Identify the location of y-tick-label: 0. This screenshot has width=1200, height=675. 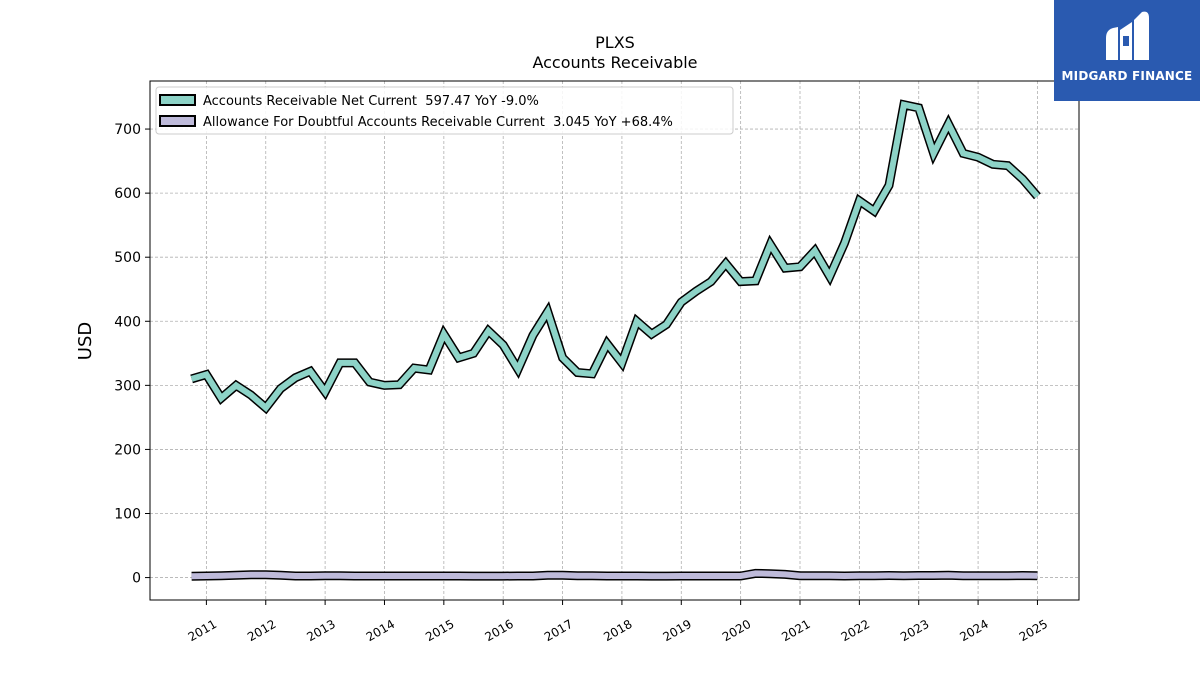
(136, 579).